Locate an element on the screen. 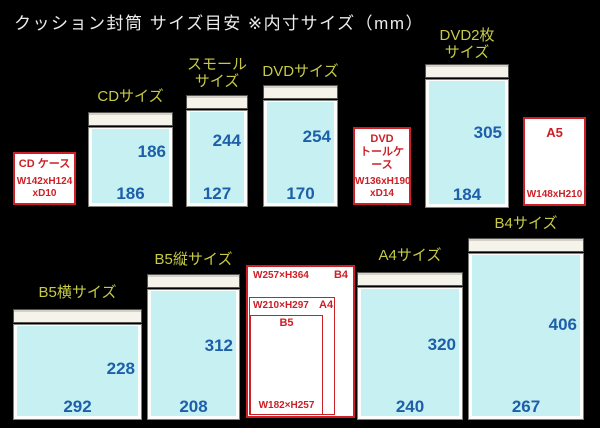  inner-width-value: 186 is located at coordinates (130, 193).